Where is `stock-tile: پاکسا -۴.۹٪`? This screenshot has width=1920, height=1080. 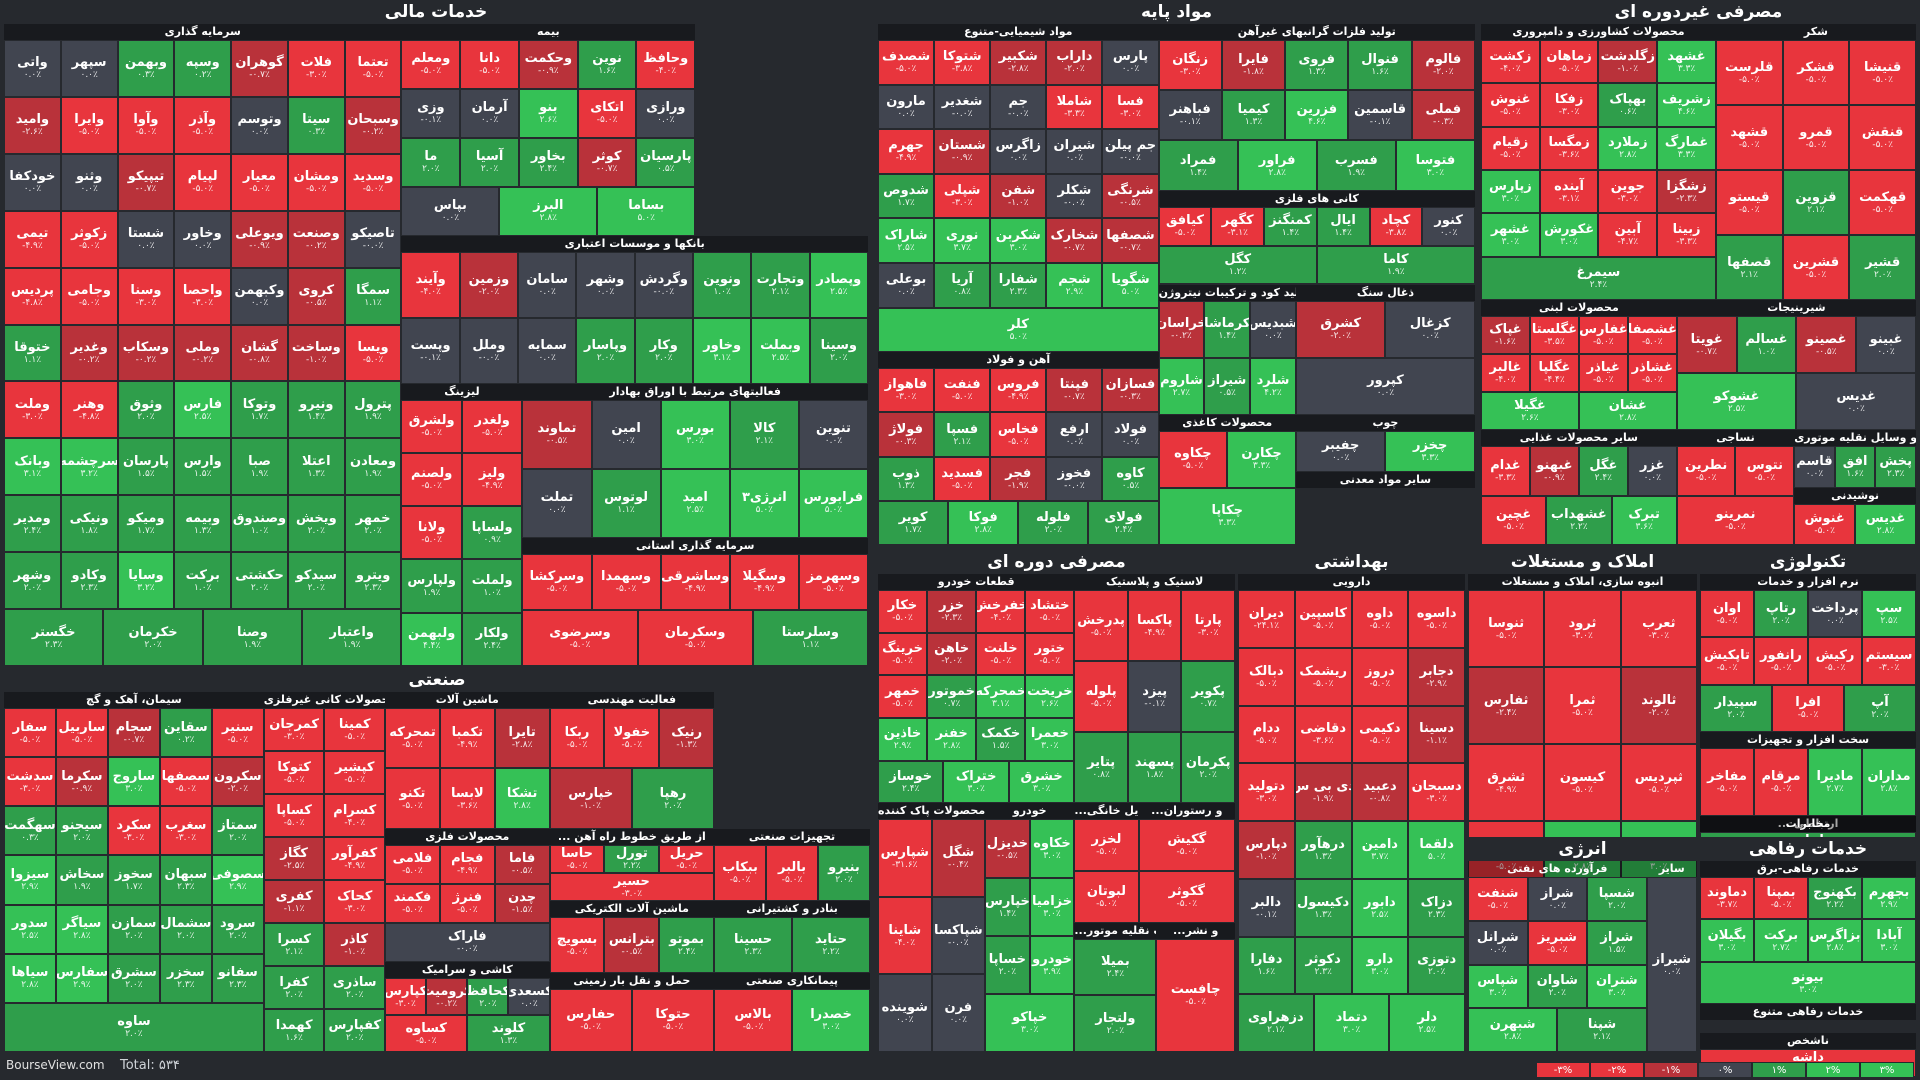 stock-tile: پاکسا -۴.۹٪ is located at coordinates (1154, 626).